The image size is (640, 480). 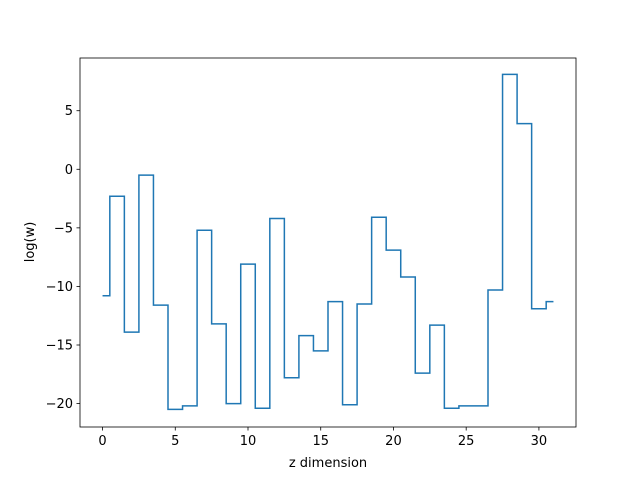 What do you see at coordinates (30, 242) in the screenshot?
I see `y-axis-label: log(w)` at bounding box center [30, 242].